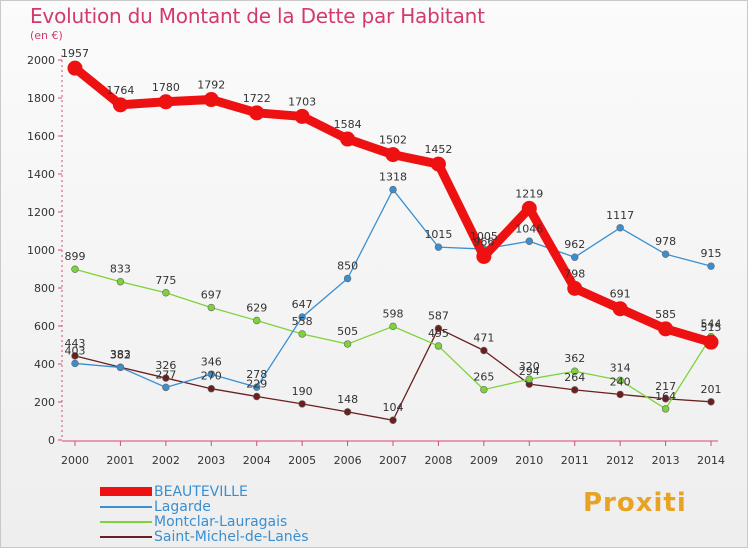 The width and height of the screenshot is (750, 550). I want to click on data-label: 899, so click(75, 256).